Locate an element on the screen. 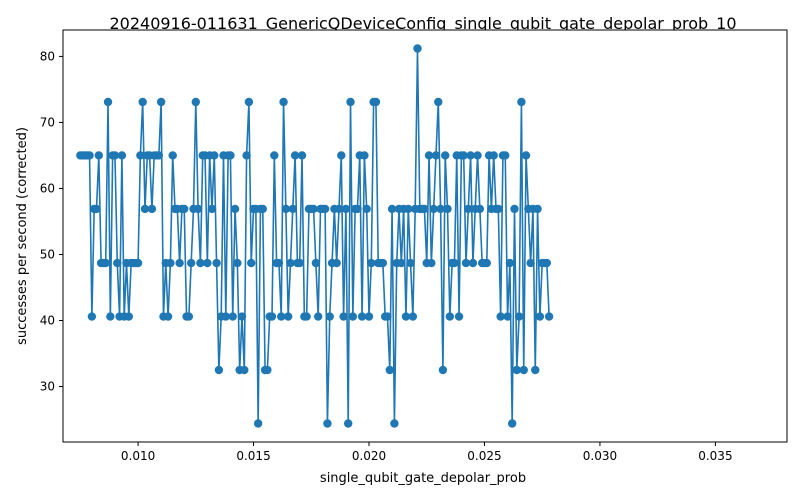  x-tick-label: 0.035 is located at coordinates (715, 456).